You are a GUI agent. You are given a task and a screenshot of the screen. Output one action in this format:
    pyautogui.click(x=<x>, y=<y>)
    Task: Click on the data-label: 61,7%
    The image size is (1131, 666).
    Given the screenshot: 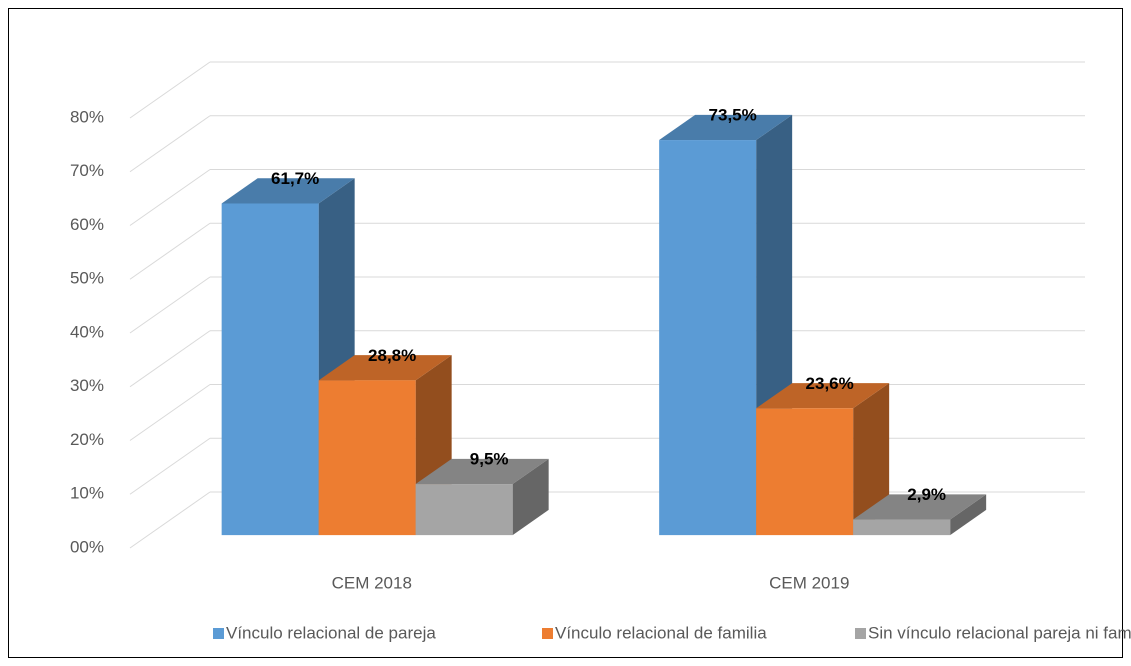 What is the action you would take?
    pyautogui.click(x=295, y=178)
    